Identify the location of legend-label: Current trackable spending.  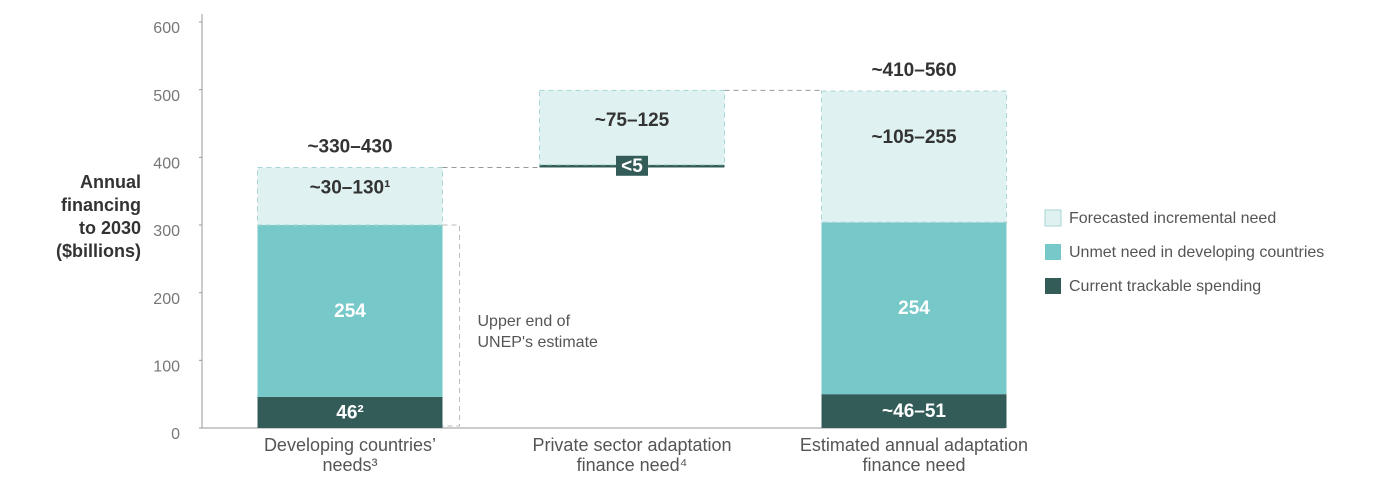
(1165, 286).